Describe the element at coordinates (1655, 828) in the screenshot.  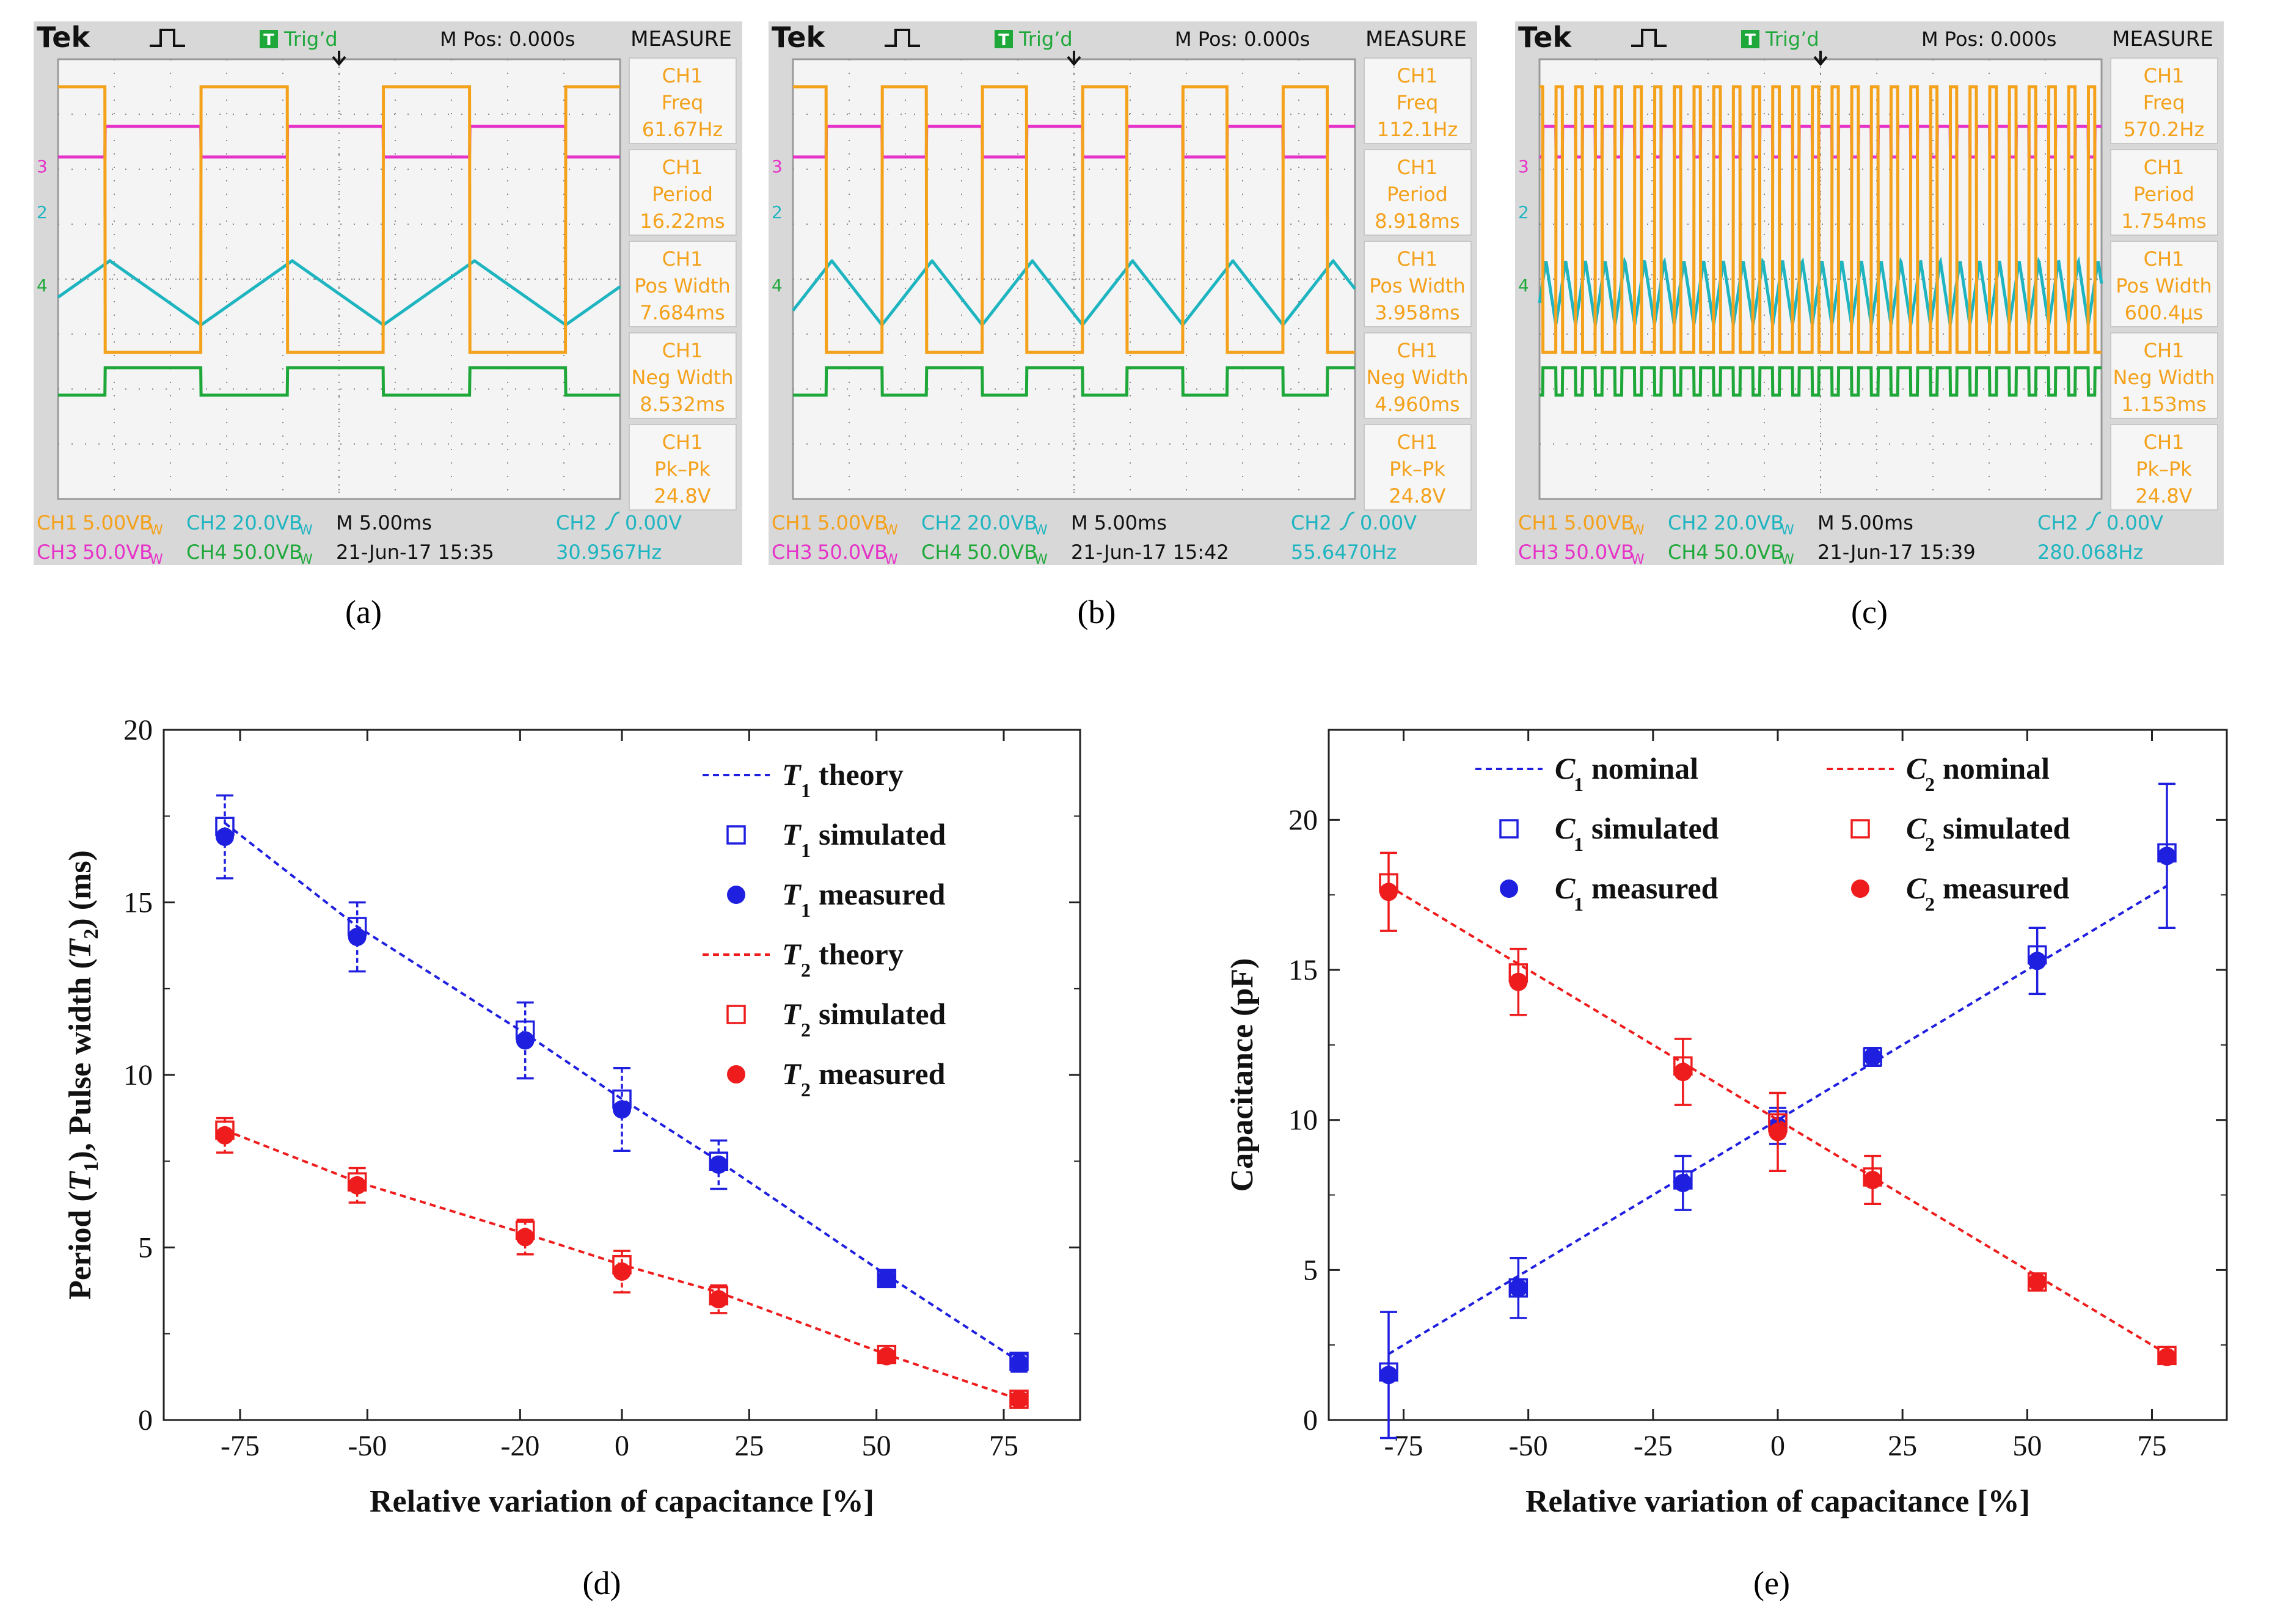
I see `legend-text: simulated` at that location.